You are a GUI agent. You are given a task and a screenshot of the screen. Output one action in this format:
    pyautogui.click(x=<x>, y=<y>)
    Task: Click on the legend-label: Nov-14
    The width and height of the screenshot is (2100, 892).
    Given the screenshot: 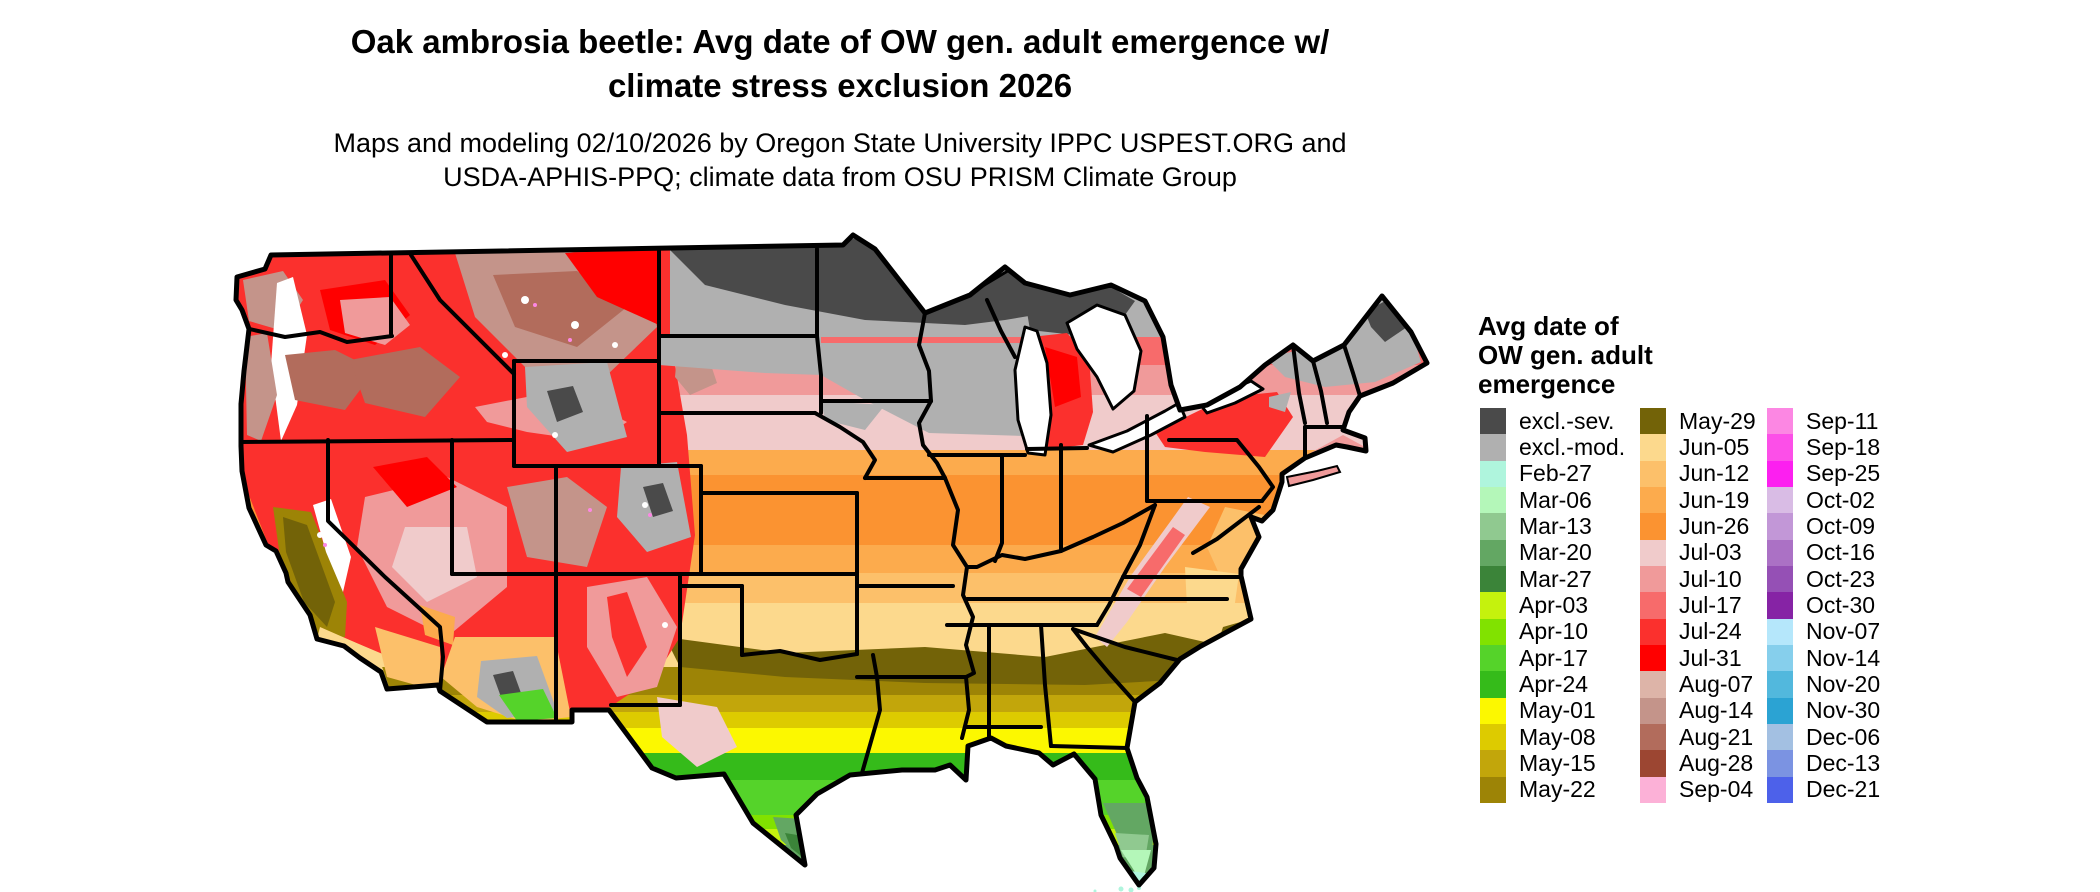 What is the action you would take?
    pyautogui.click(x=1843, y=657)
    